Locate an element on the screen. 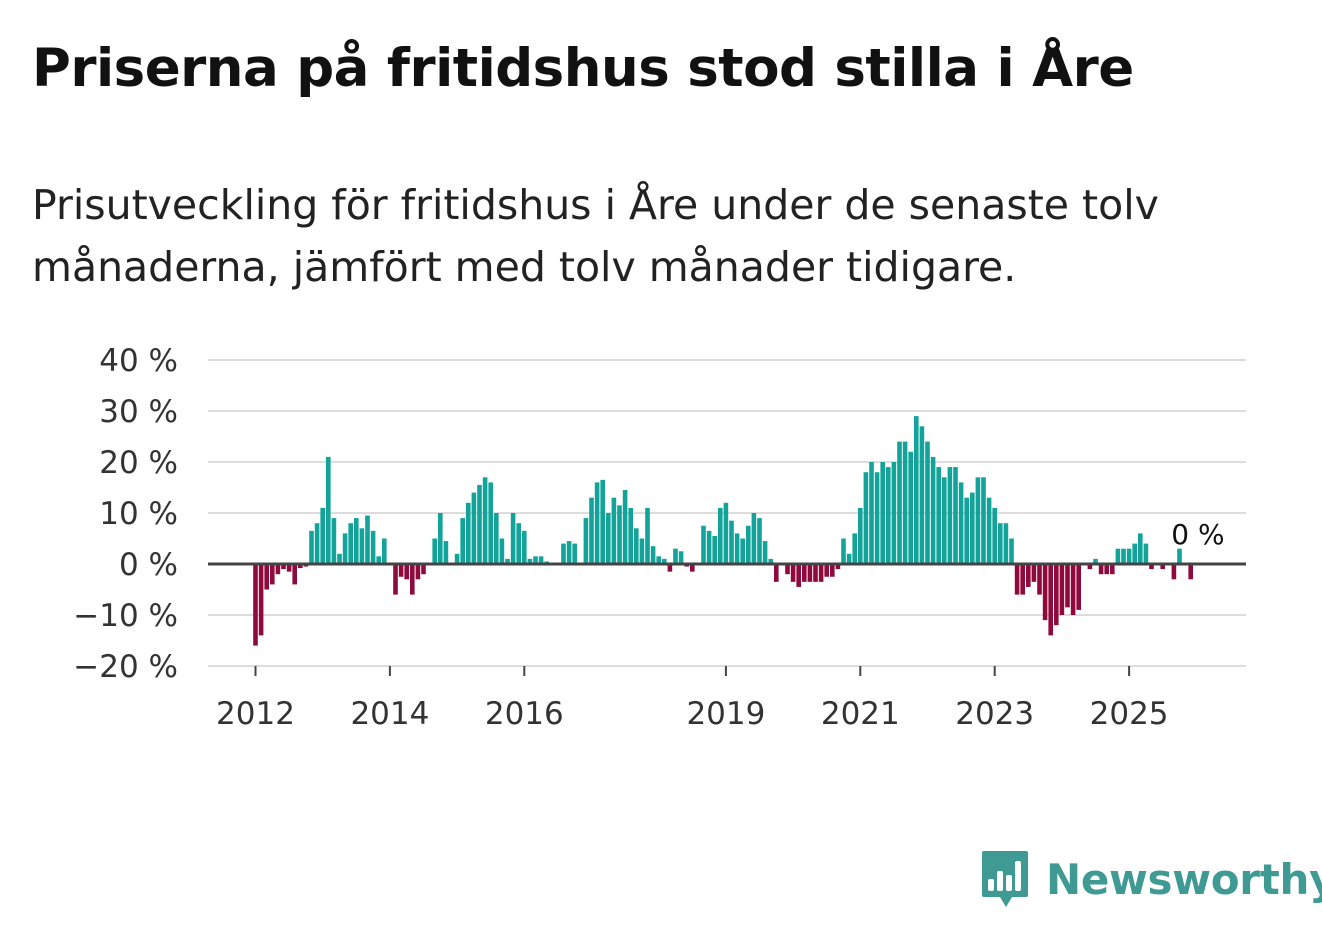  chart-title: Priserna på fritidshus stod stilla i Åre is located at coordinates (583, 68).